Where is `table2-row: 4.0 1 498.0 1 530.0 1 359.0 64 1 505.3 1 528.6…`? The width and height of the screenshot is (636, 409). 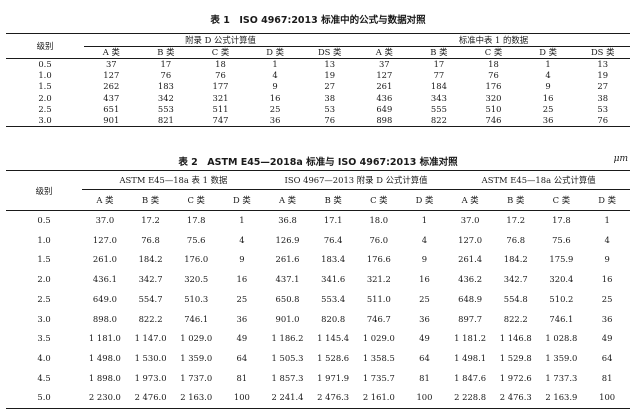 table2-row: 4.0 1 498.0 1 530.0 1 359.0 64 1 505.3 1 528.6… is located at coordinates (318, 359).